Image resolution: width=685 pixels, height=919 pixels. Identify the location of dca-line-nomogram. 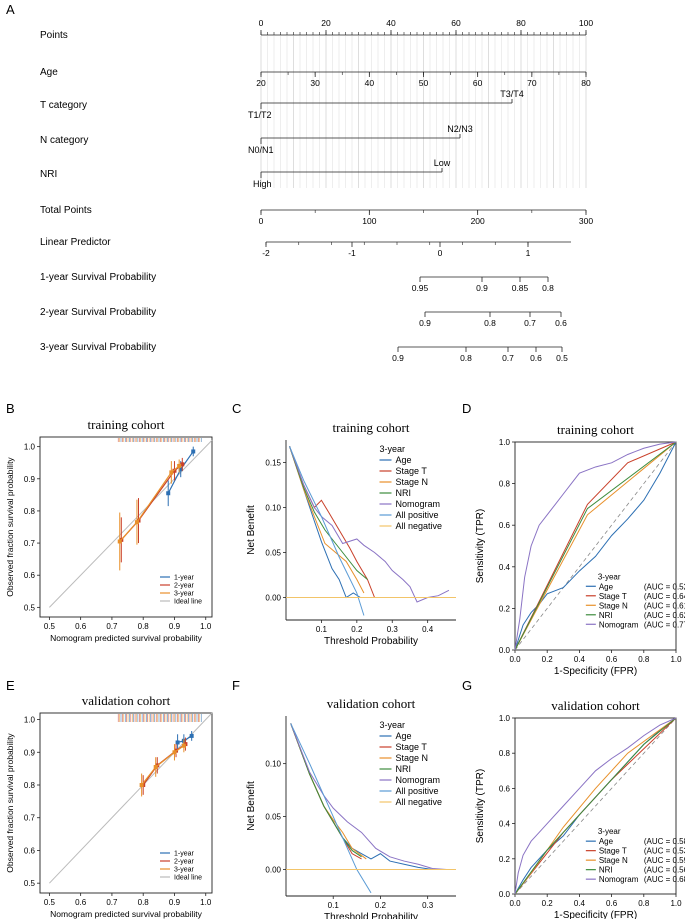
(369, 524).